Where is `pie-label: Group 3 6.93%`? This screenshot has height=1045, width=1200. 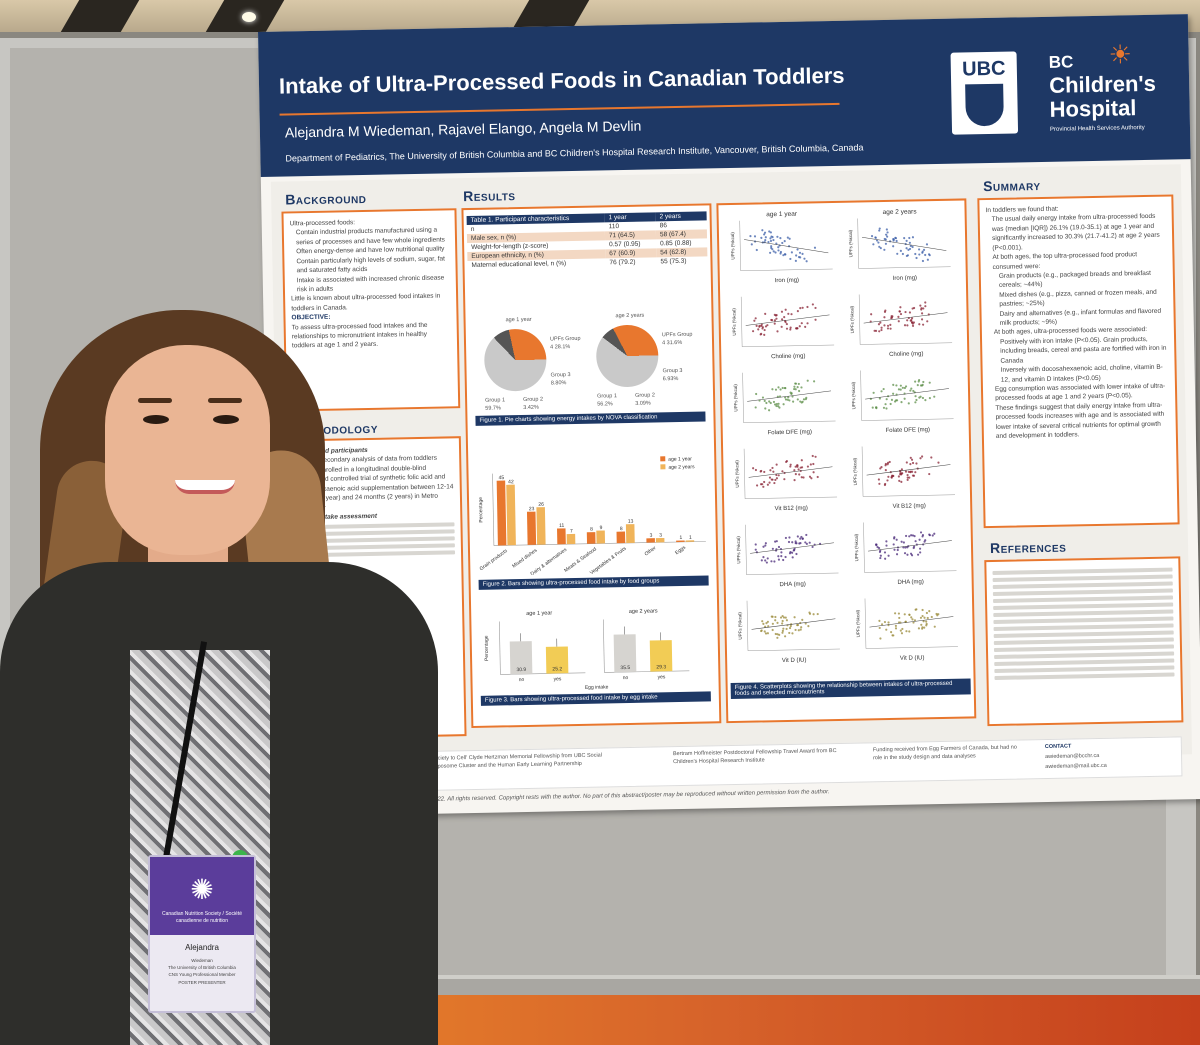
pie-label: Group 3 6.93% is located at coordinates (672, 374).